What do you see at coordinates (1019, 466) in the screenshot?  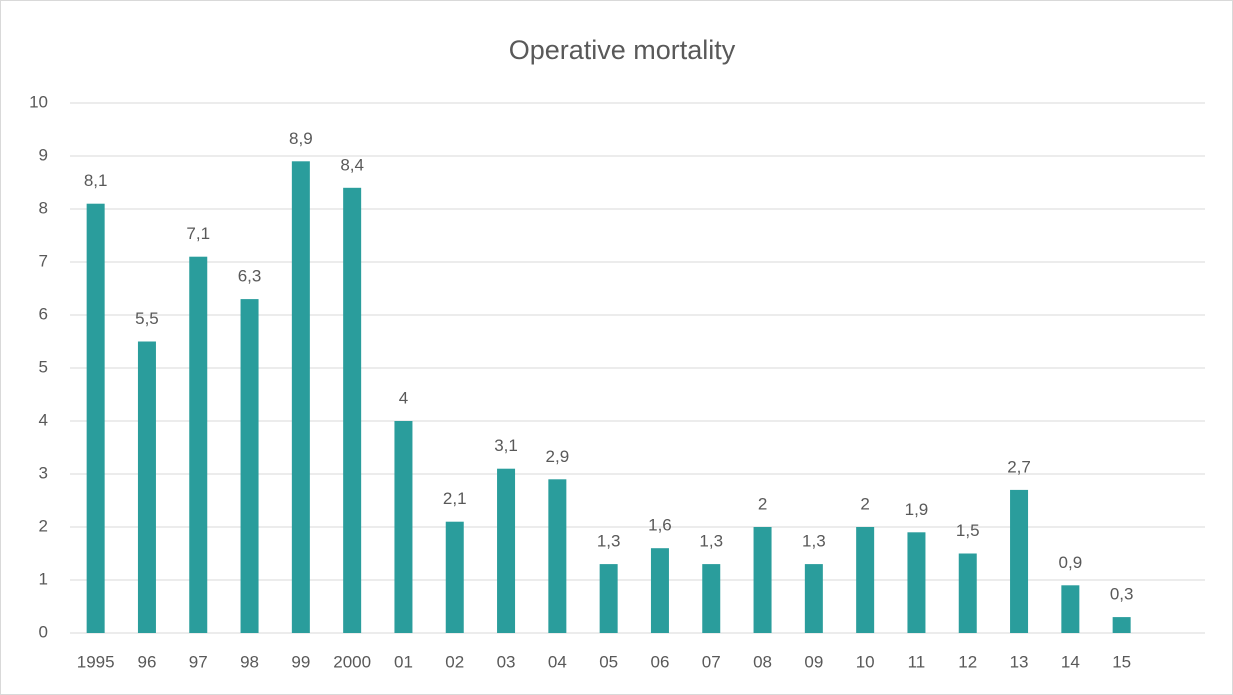 I see `data-label: 2,7` at bounding box center [1019, 466].